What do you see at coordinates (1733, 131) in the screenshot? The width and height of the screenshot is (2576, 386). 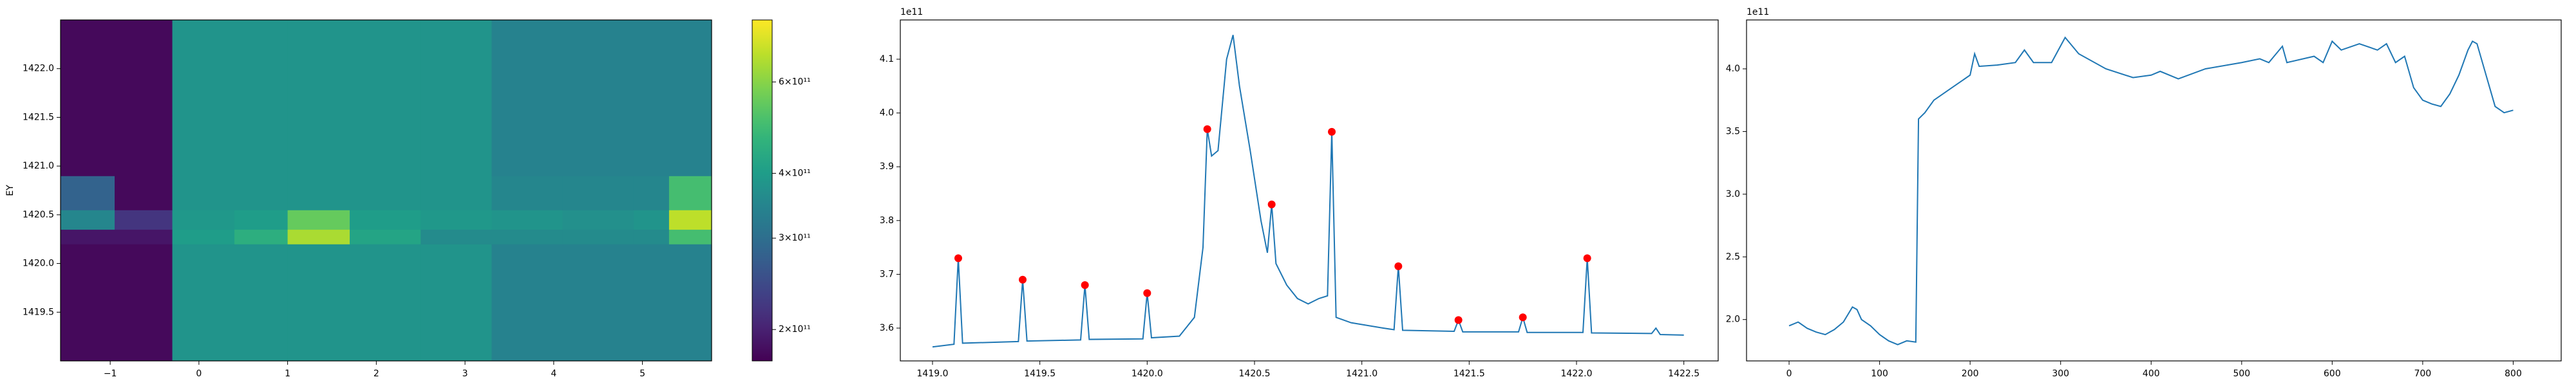 I see `y-tick-label: 3.5` at bounding box center [1733, 131].